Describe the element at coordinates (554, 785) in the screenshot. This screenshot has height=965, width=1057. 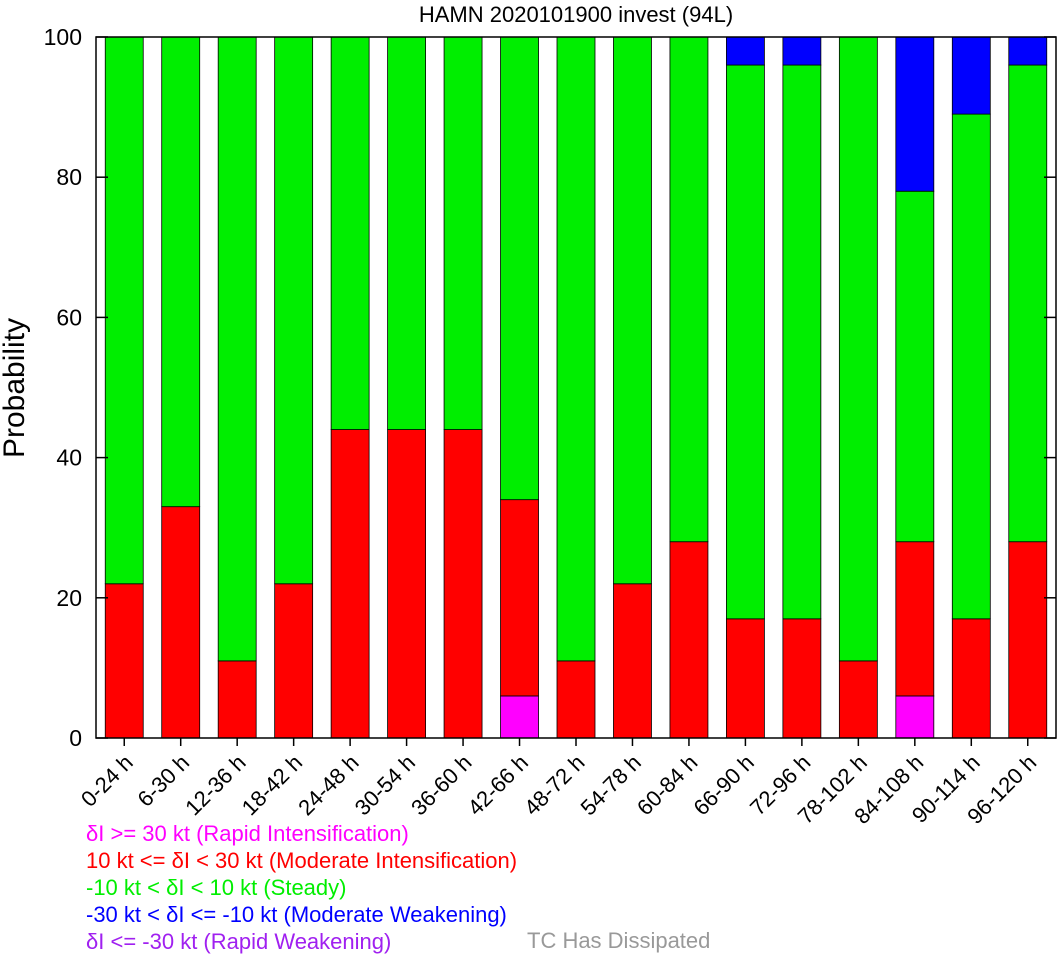
I see `x-tick-label: 48-72 h` at that location.